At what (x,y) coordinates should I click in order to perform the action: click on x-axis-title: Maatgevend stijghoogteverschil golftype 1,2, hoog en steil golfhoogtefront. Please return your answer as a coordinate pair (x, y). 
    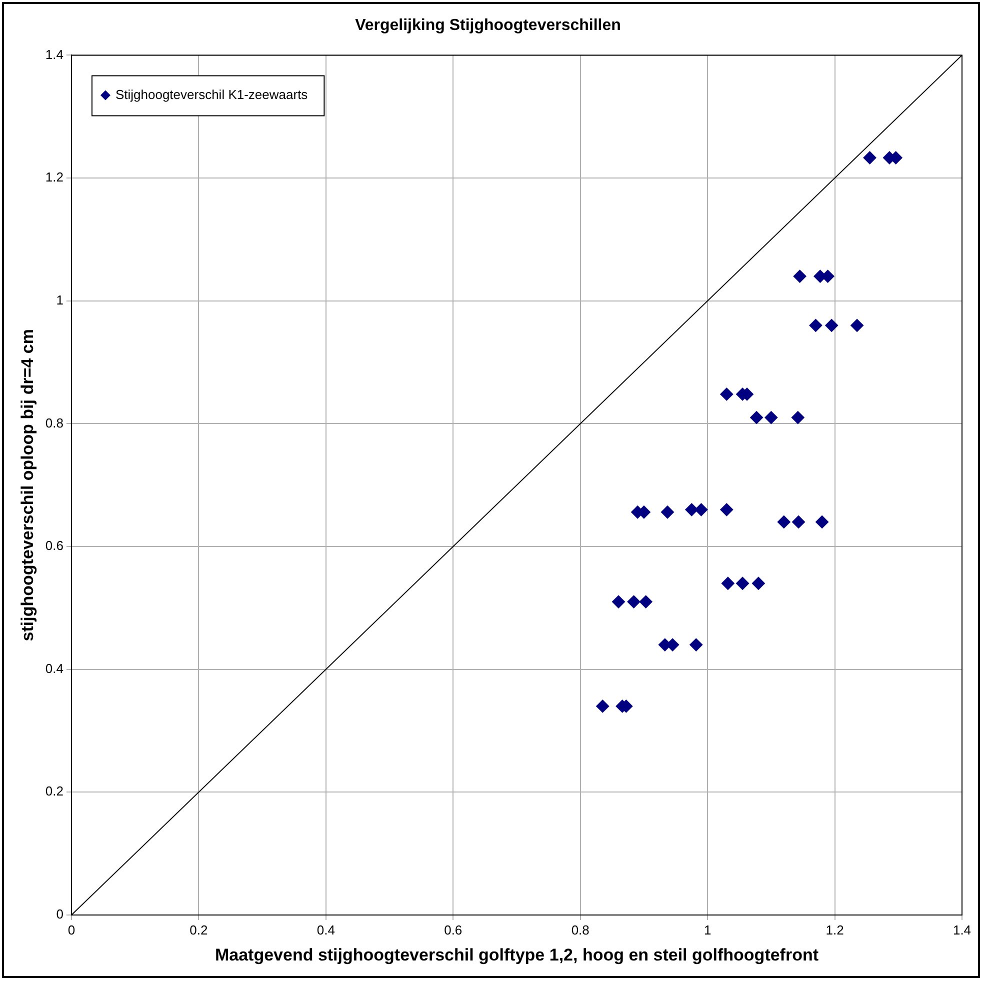
    Looking at the image, I should click on (516, 954).